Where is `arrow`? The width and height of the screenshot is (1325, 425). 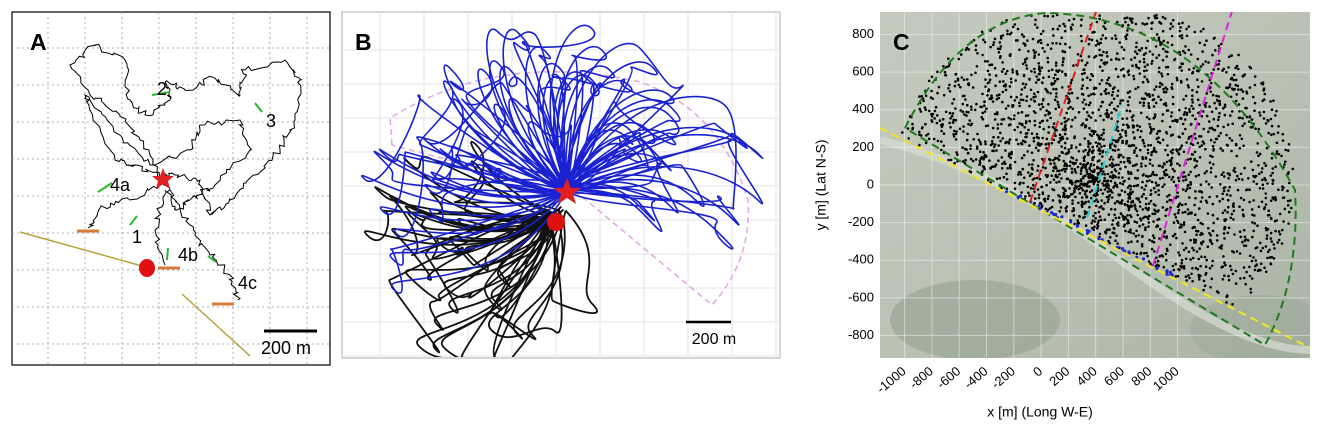
arrow is located at coordinates (212, 259).